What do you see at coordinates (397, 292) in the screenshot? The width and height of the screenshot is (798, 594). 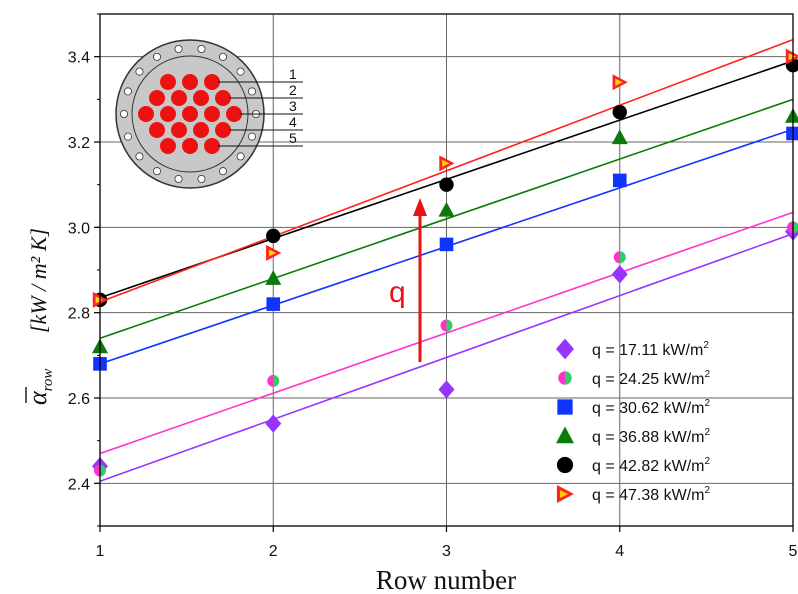 I see `q-annotation-label: q` at bounding box center [397, 292].